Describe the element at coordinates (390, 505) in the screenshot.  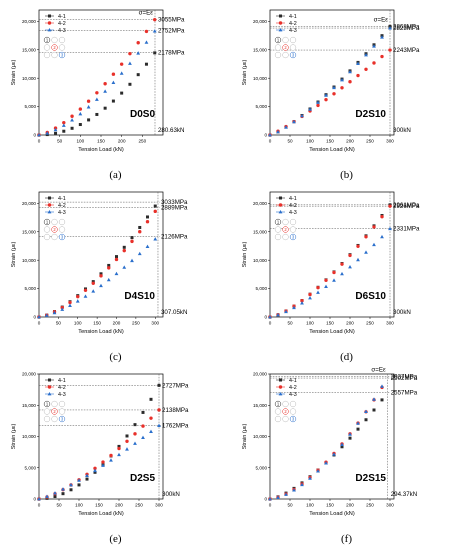
I see `x-tick-label: 300` at that location.